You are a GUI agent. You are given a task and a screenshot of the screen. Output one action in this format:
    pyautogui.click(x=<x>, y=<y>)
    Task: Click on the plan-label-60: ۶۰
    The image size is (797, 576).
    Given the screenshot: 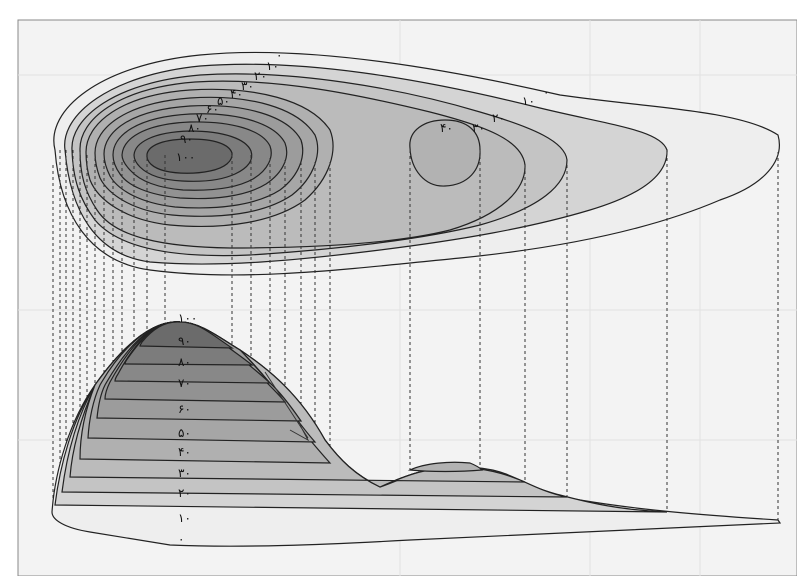 What is the action you would take?
    pyautogui.click(x=212, y=109)
    